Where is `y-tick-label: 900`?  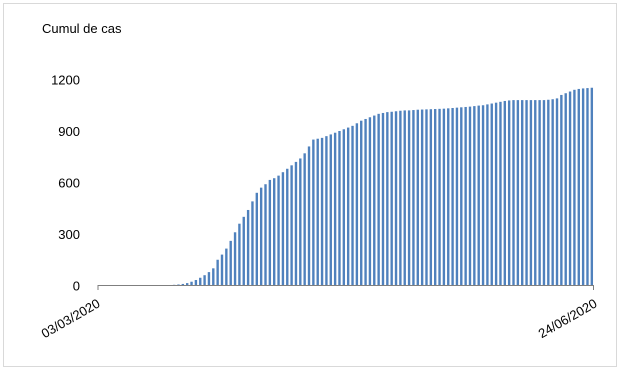 y-tick-label: 900 is located at coordinates (69, 131).